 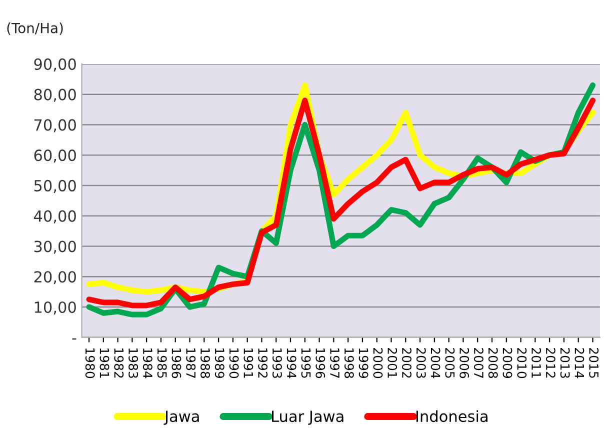 What do you see at coordinates (74, 339) in the screenshot?
I see `y-tick-label: -` at bounding box center [74, 339].